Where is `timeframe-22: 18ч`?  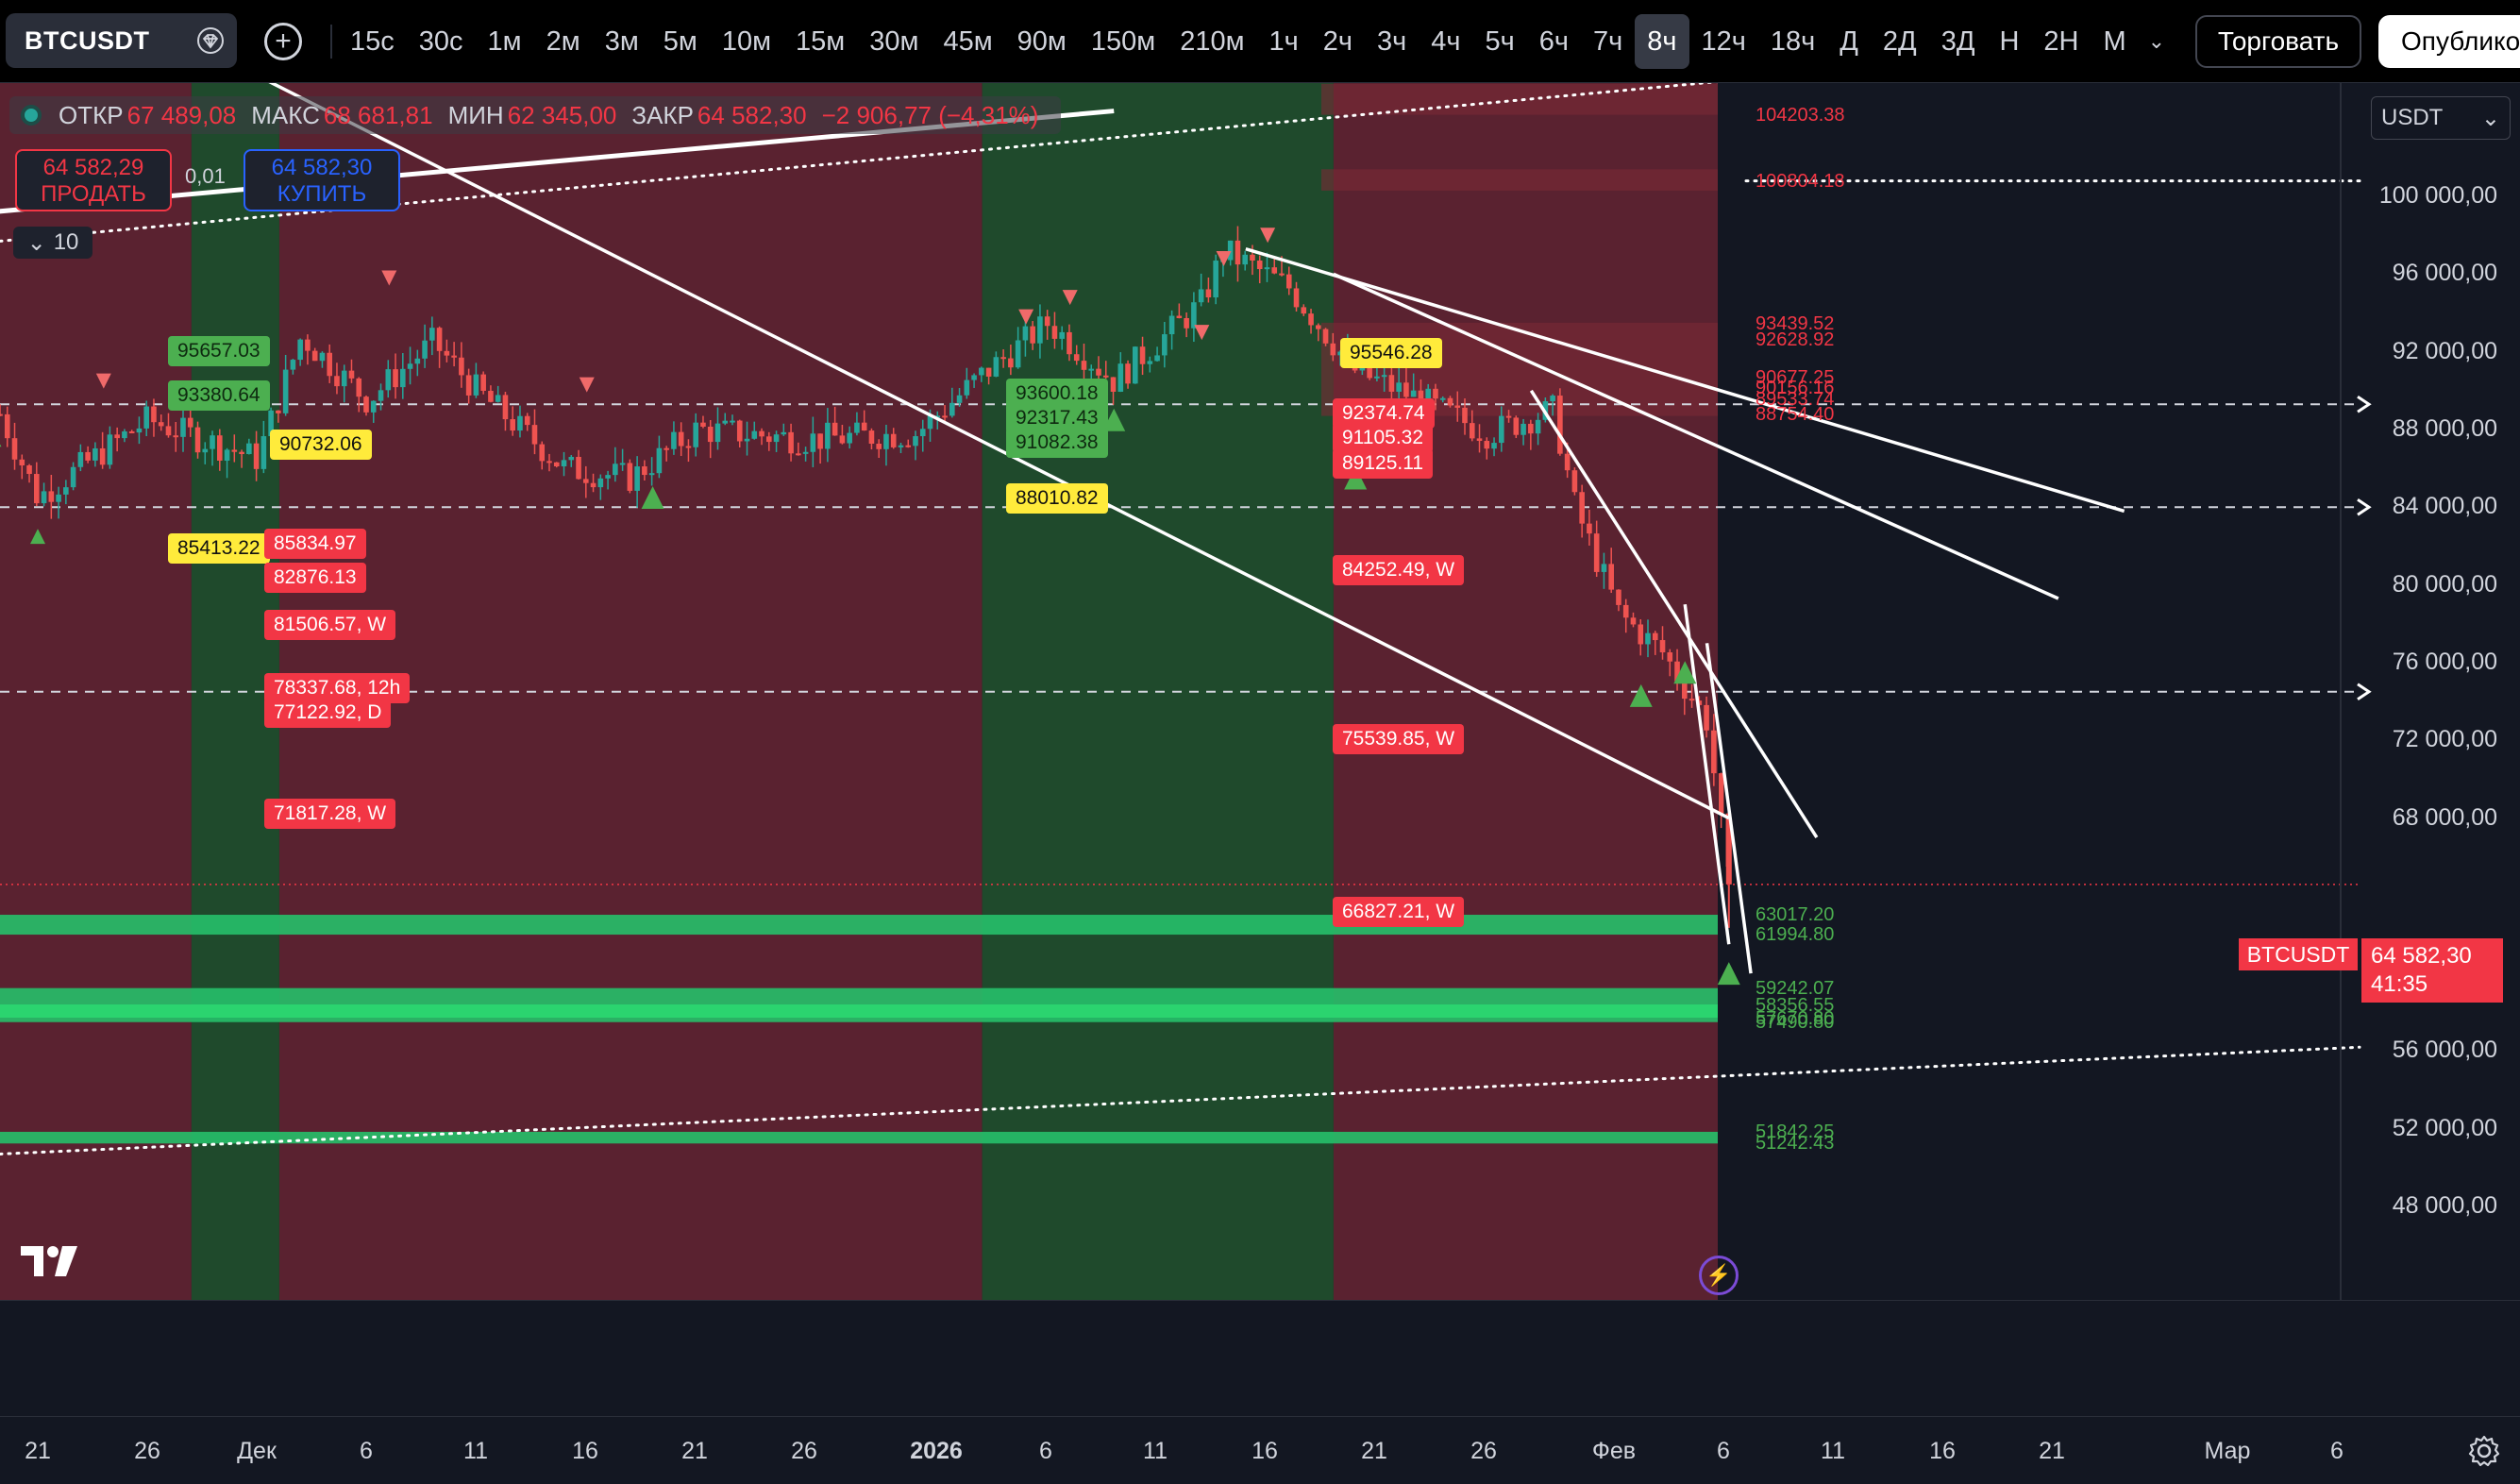 timeframe-22: 18ч is located at coordinates (1793, 41).